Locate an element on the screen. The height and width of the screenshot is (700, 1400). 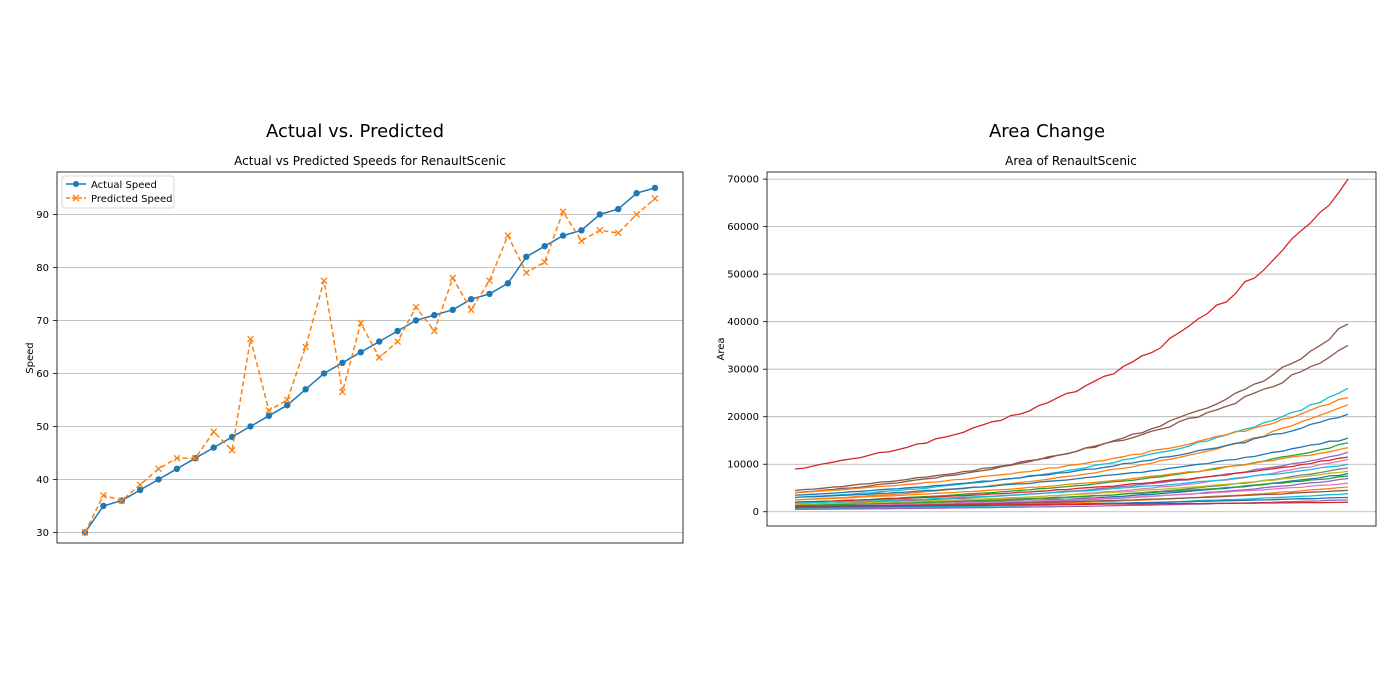
y-tick-label: 50 is located at coordinates (42, 427).